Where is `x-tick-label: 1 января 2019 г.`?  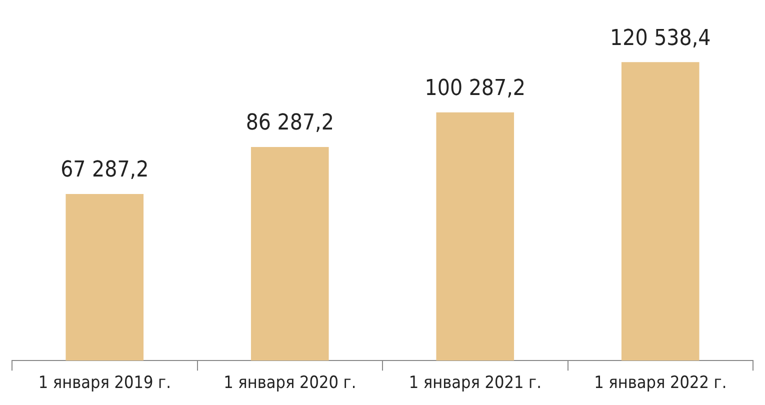 x-tick-label: 1 января 2019 г. is located at coordinates (104, 383).